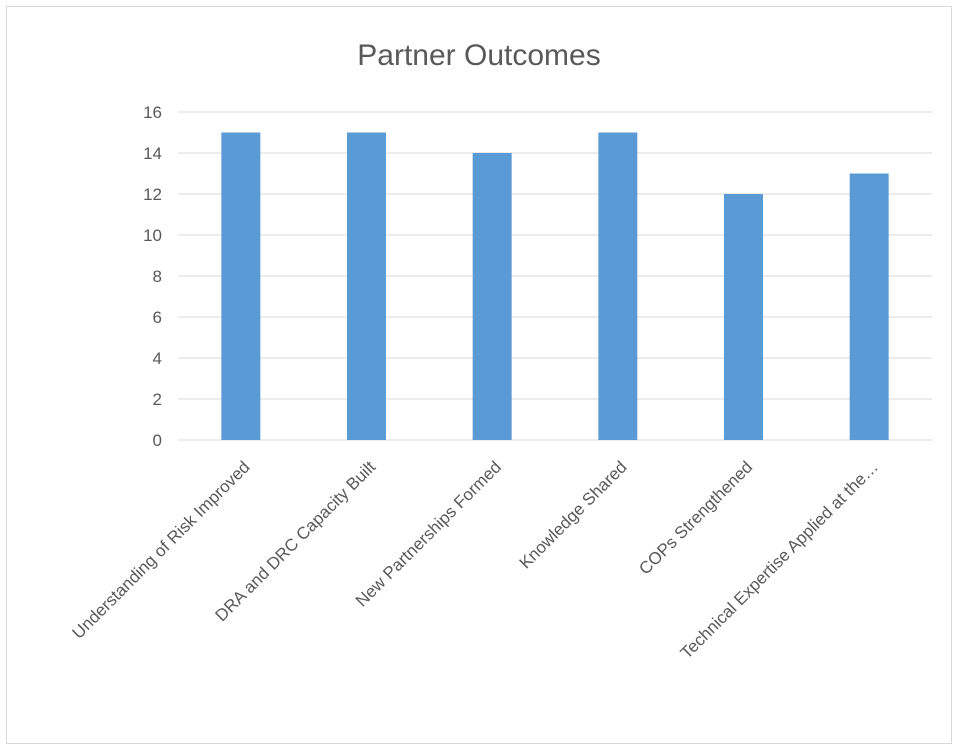  I want to click on y-tick-label: 2, so click(157, 399).